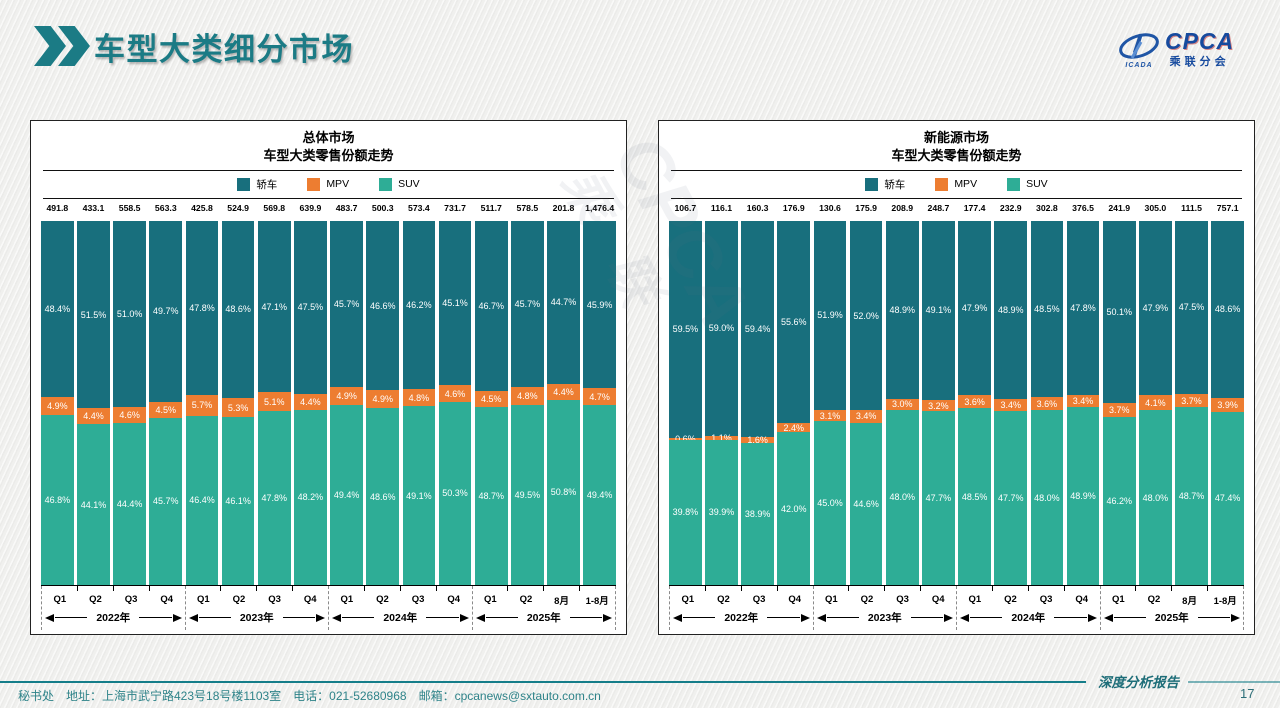  Describe the element at coordinates (1191, 307) in the screenshot. I see `segment-sedan: 47.5%` at that location.